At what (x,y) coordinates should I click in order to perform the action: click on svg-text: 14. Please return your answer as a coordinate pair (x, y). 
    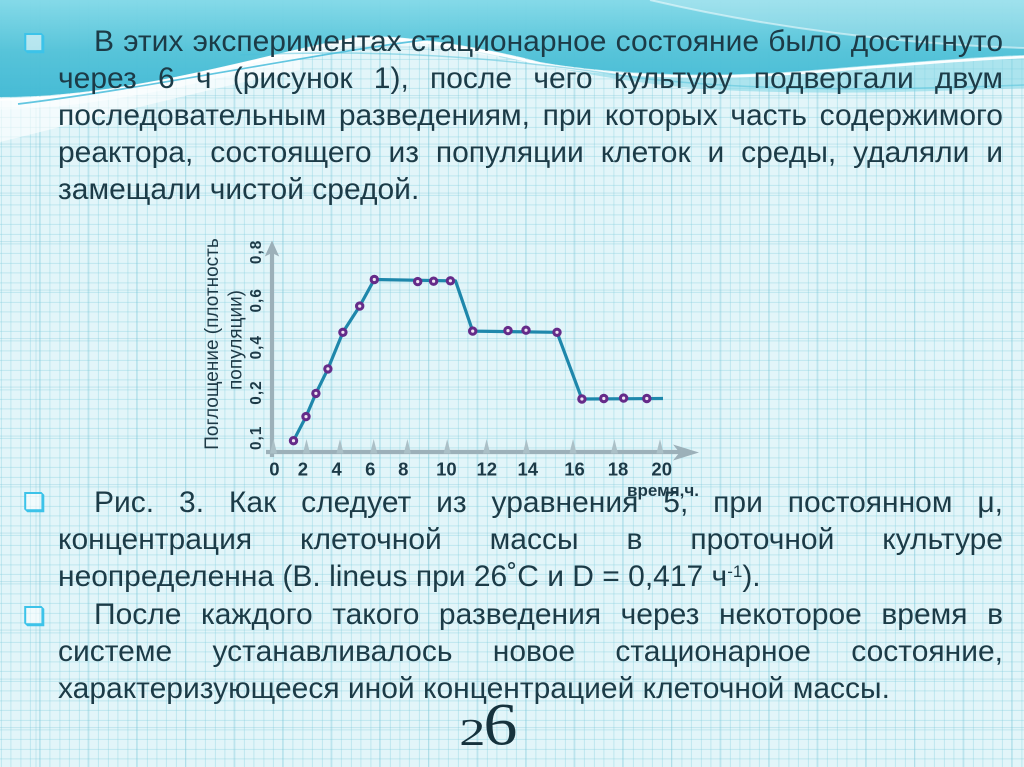
    Looking at the image, I should click on (528, 468).